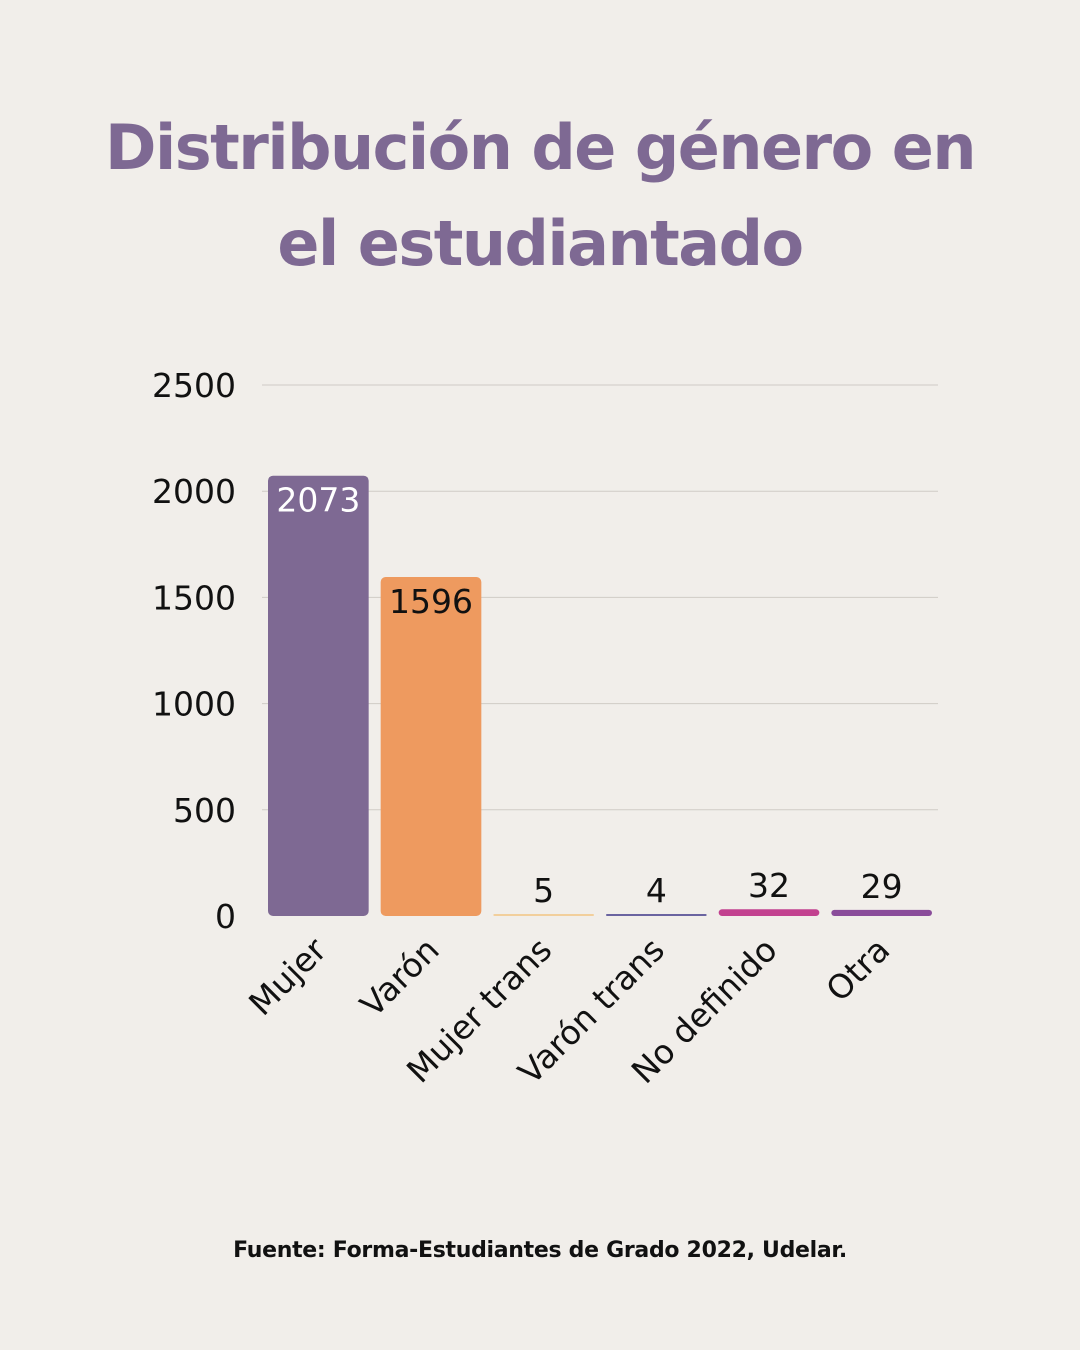  I want to click on x-tick-label: Varón, so click(399, 977).